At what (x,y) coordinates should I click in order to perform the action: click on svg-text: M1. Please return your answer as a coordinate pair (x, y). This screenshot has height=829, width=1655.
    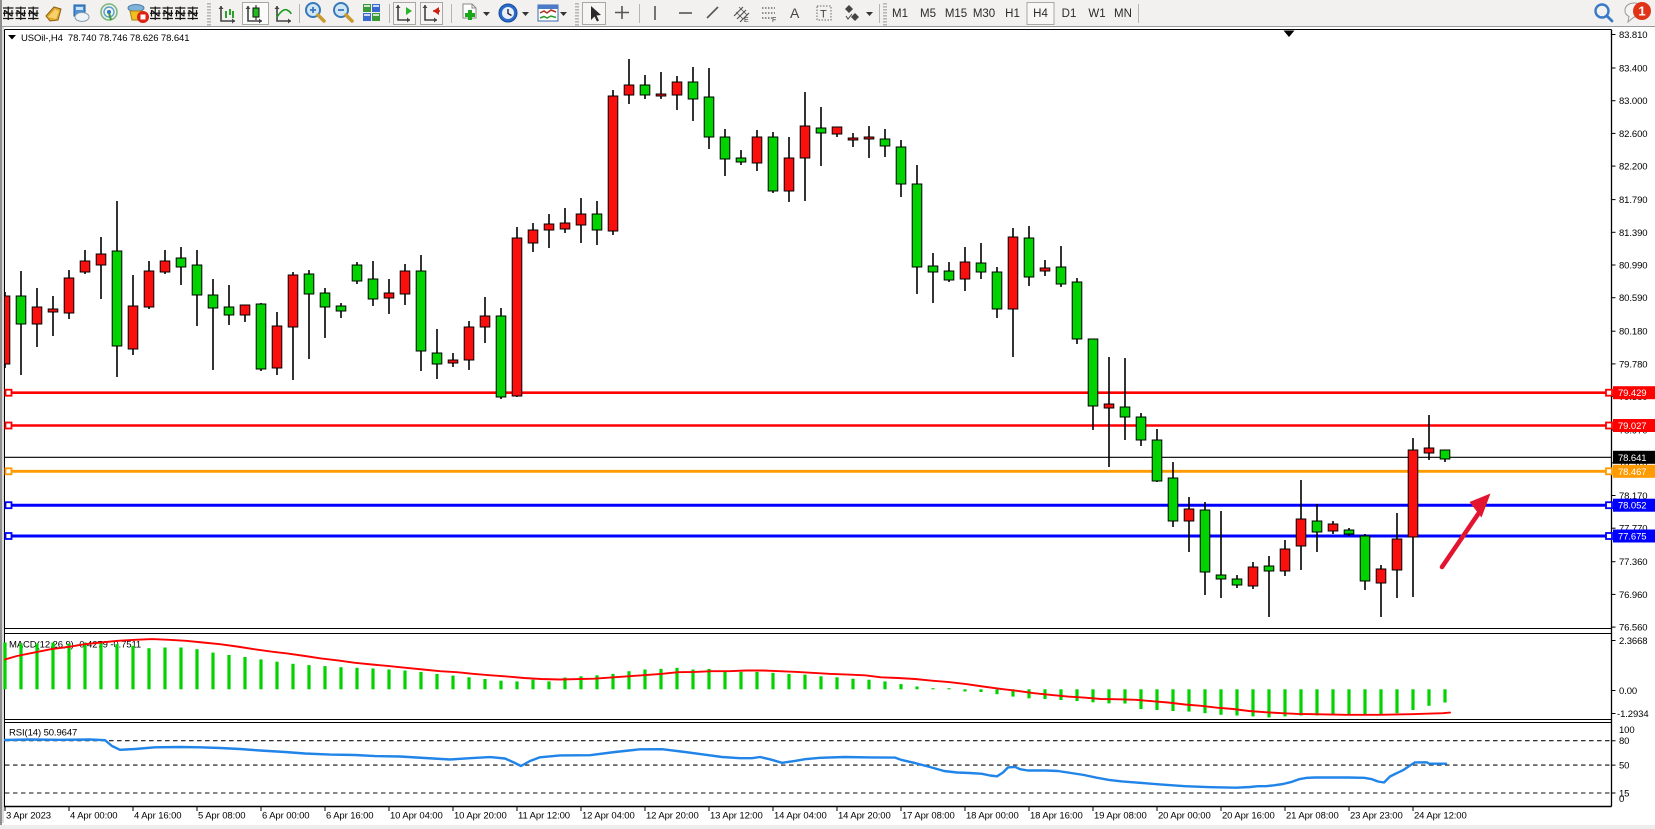
    Looking at the image, I should click on (900, 14).